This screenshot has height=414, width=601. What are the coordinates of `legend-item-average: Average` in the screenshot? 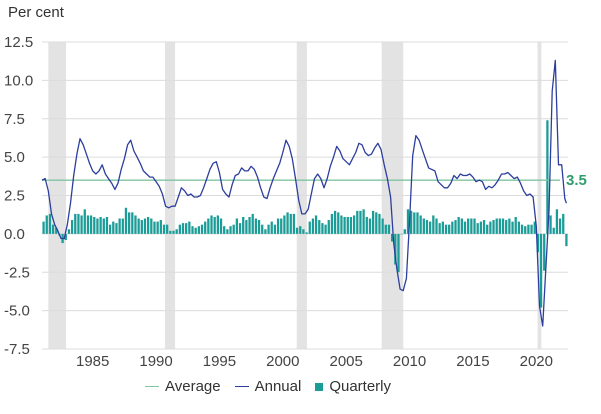 It's located at (183, 386).